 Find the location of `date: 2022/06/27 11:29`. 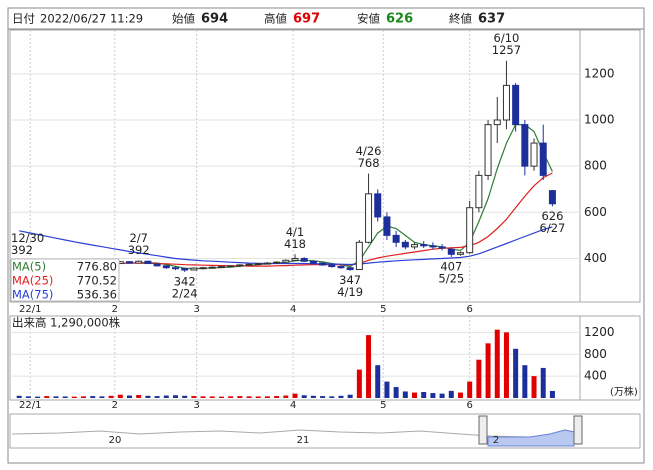

date: 2022/06/27 11:29 is located at coordinates (91, 19).